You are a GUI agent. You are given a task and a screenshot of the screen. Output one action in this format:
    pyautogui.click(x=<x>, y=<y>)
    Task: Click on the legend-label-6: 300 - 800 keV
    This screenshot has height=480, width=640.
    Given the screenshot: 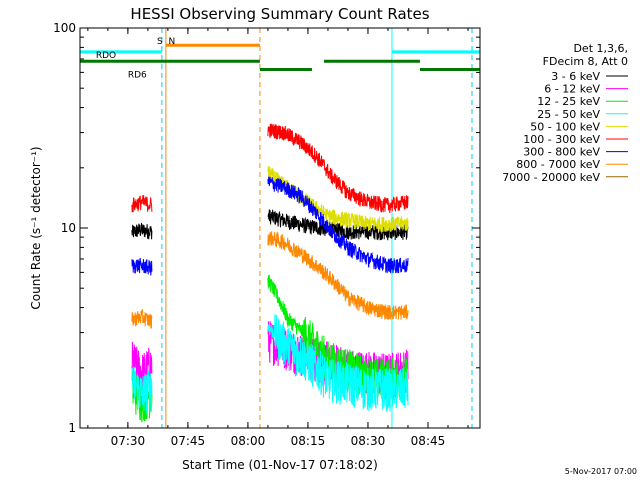 What is the action you would take?
    pyautogui.click(x=561, y=152)
    